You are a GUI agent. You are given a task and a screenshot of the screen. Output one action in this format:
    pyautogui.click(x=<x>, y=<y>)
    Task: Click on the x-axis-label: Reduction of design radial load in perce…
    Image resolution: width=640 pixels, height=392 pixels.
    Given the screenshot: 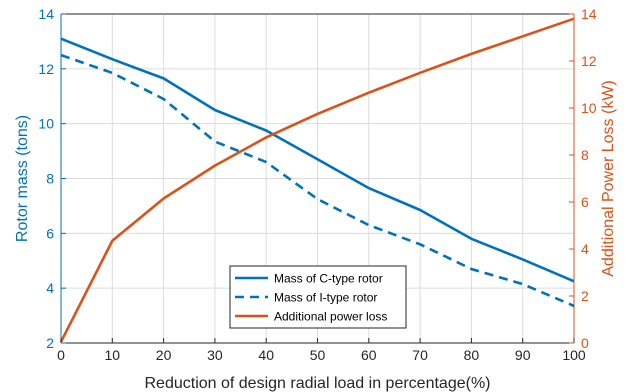 What is the action you would take?
    pyautogui.click(x=318, y=383)
    